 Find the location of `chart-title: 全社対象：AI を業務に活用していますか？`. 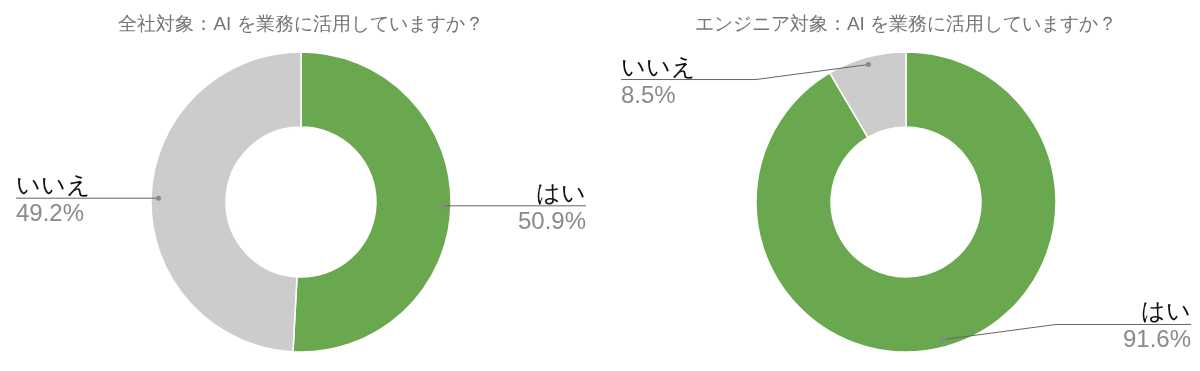

chart-title: 全社対象：AI を業務に活用していますか？ is located at coordinates (301, 23).